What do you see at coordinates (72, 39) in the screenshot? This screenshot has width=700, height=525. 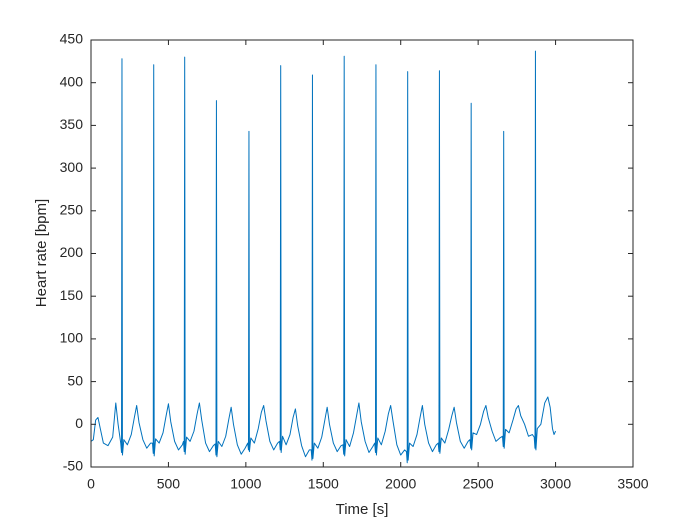 I see `y-tick-label: 450` at bounding box center [72, 39].